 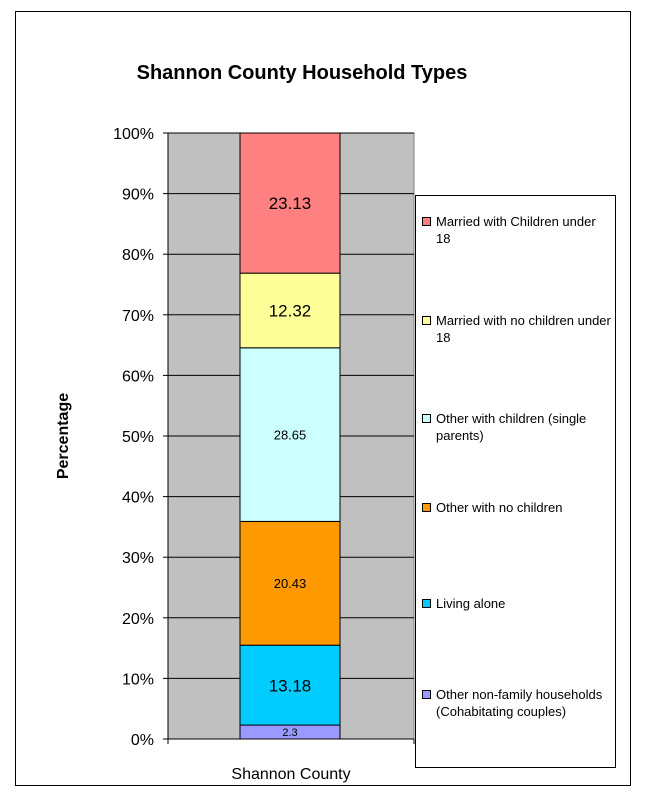 What do you see at coordinates (523, 329) in the screenshot?
I see `legend-label: Married with no children under 18` at bounding box center [523, 329].